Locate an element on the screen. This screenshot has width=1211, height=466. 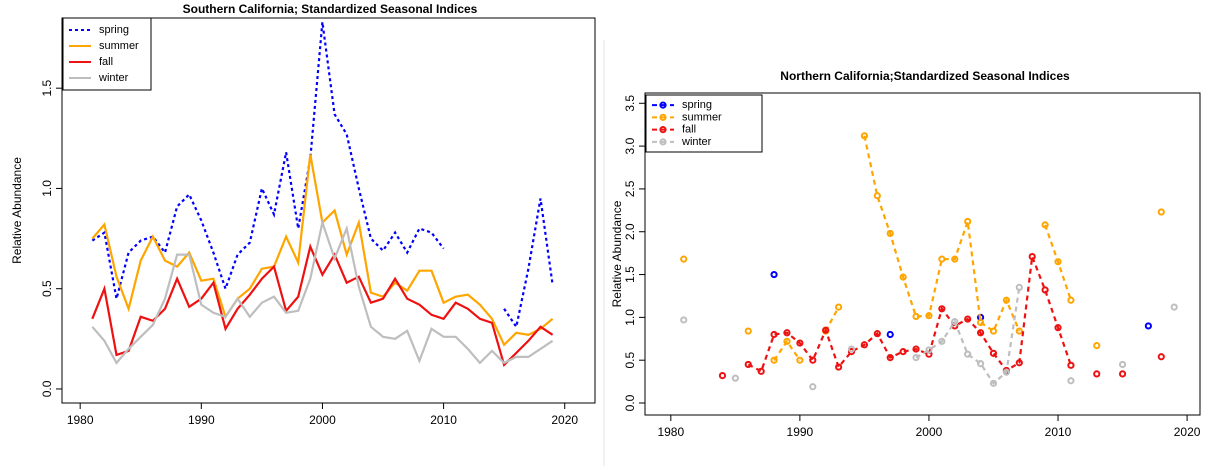
y-tick-label: 3.5 is located at coordinates (630, 103).